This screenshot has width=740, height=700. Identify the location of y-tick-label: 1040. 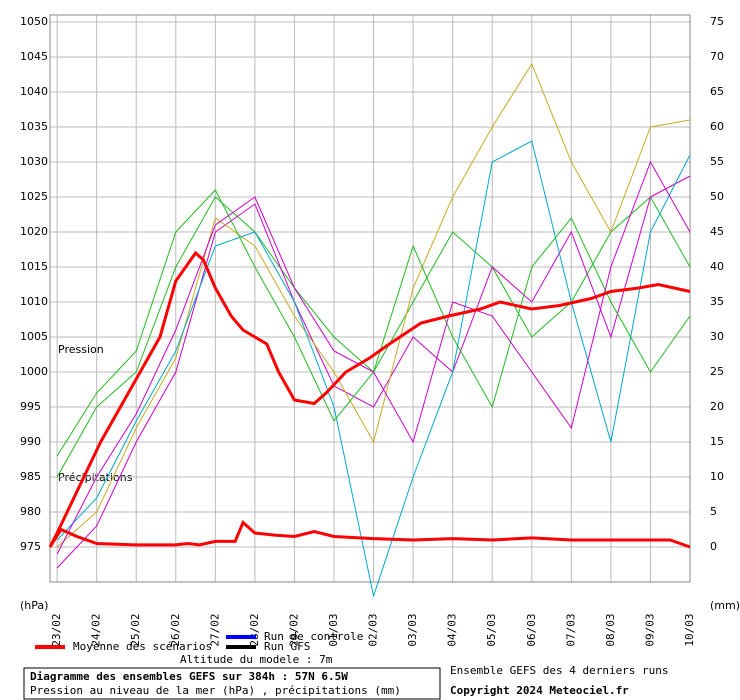
(34, 91).